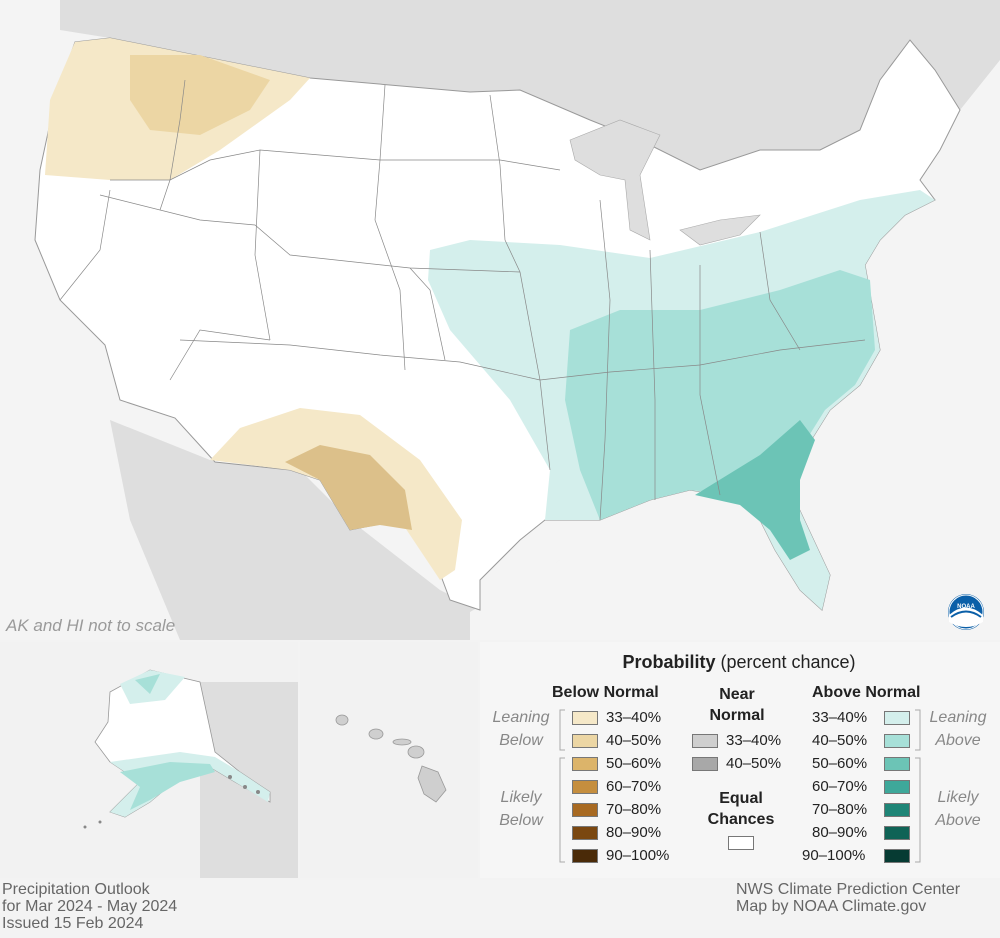 This screenshot has width=1000, height=938. What do you see at coordinates (840, 832) in the screenshot?
I see `above-label-5: 80–90%` at bounding box center [840, 832].